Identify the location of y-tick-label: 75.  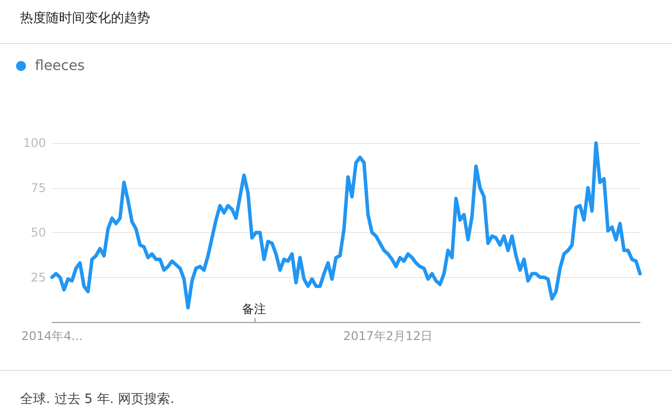
(38, 187).